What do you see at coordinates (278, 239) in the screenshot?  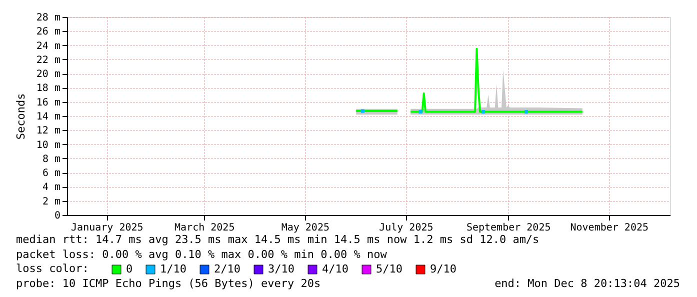 I see `text: median rtt: 14.7 ms avg 23.5 ms max 14.5 ms min 14.5 ms now 1.2 ms sd 12.0 am/s` at bounding box center [278, 239].